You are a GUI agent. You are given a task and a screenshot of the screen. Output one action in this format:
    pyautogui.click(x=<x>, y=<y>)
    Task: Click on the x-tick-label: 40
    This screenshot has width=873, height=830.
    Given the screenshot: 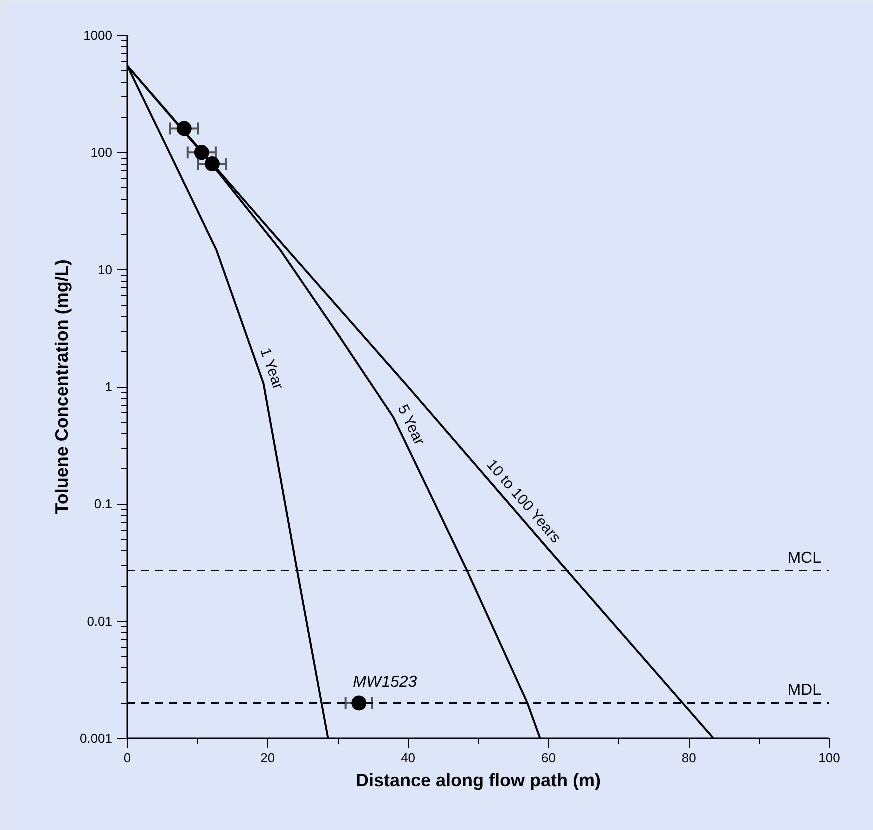 What is the action you would take?
    pyautogui.click(x=408, y=758)
    